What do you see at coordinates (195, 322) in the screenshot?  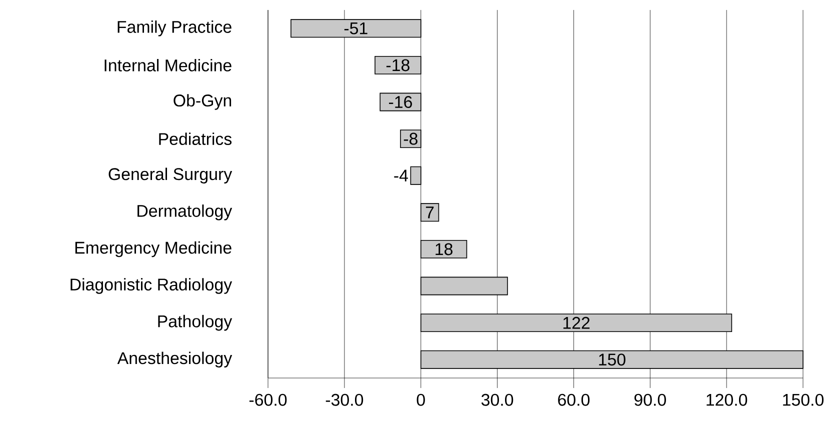 I see `y-tick-label: Pathology` at bounding box center [195, 322].